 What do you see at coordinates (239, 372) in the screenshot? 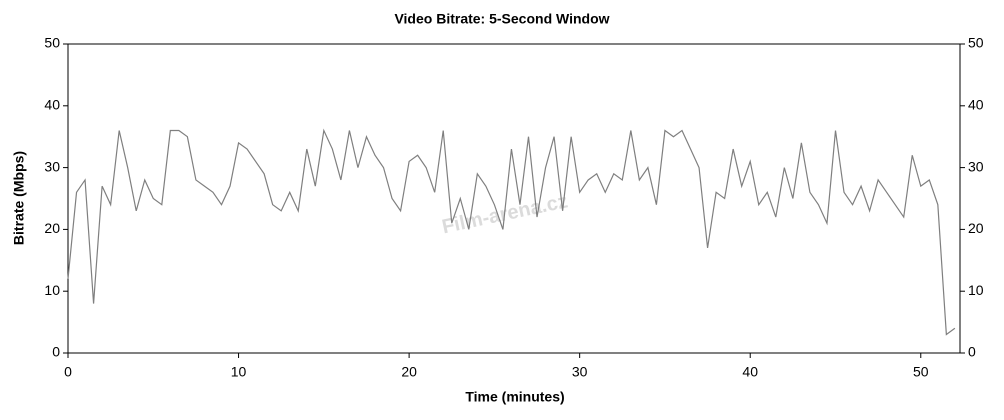
I see `x-tick-label: 10` at bounding box center [239, 372].